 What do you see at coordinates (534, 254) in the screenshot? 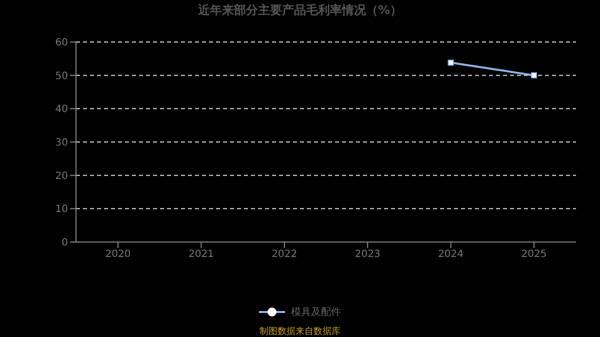
I see `x-tick-label: 2025` at bounding box center [534, 254].